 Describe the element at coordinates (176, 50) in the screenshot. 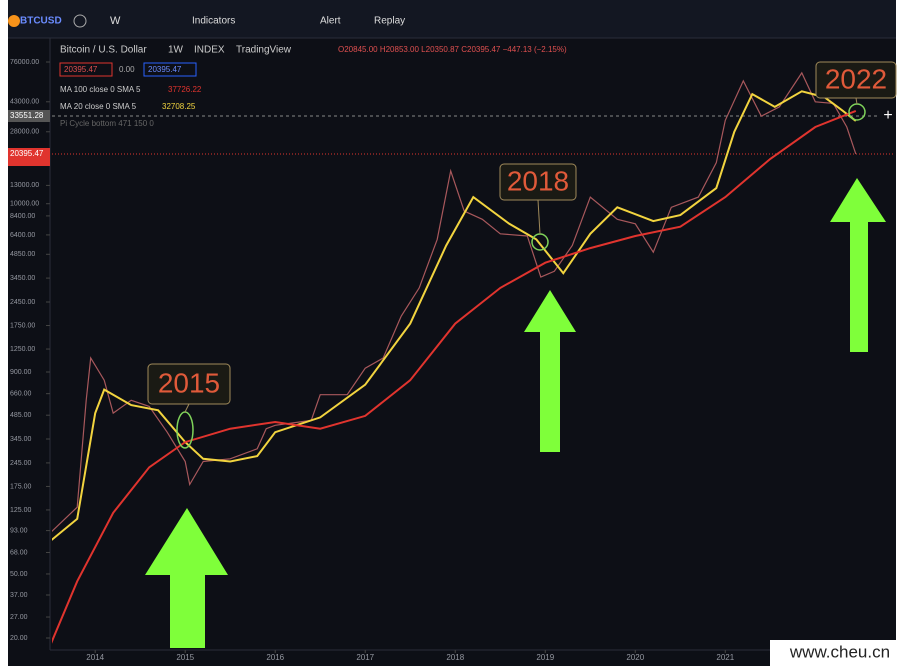

I see `legend-interval: 1W` at that location.